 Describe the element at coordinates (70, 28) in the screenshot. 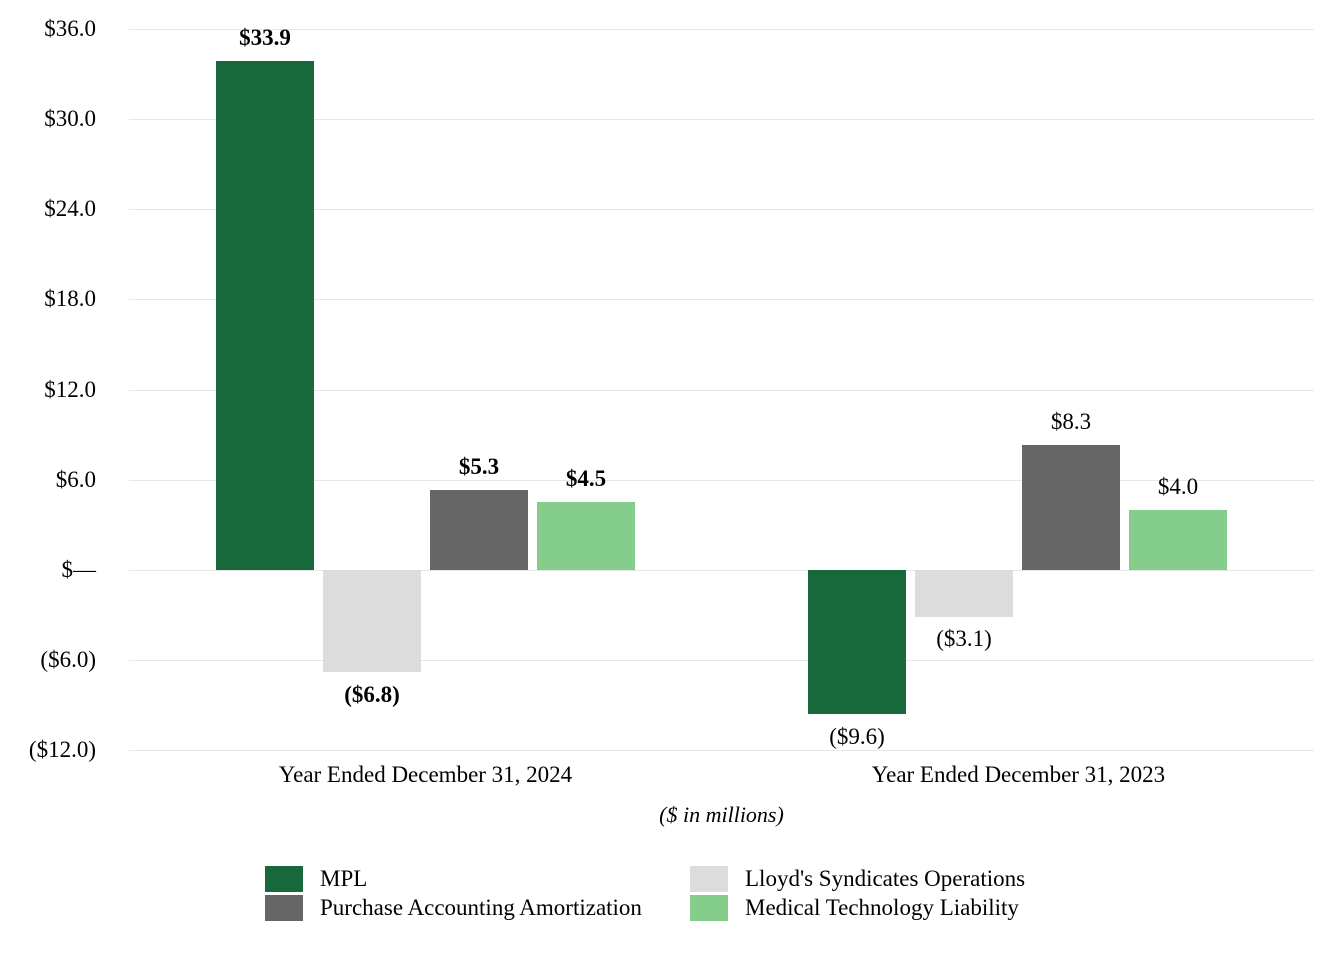

I see `y-axis-tick-label: $36.0` at that location.